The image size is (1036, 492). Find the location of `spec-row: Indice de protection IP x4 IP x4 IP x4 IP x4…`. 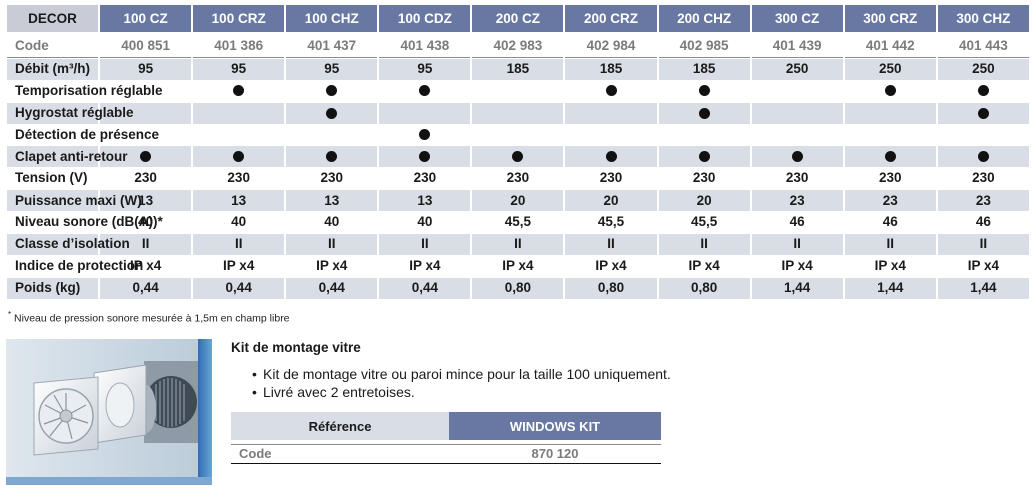

spec-row: Indice de protection IP x4 IP x4 IP x4 IP x4… is located at coordinates (518, 265).